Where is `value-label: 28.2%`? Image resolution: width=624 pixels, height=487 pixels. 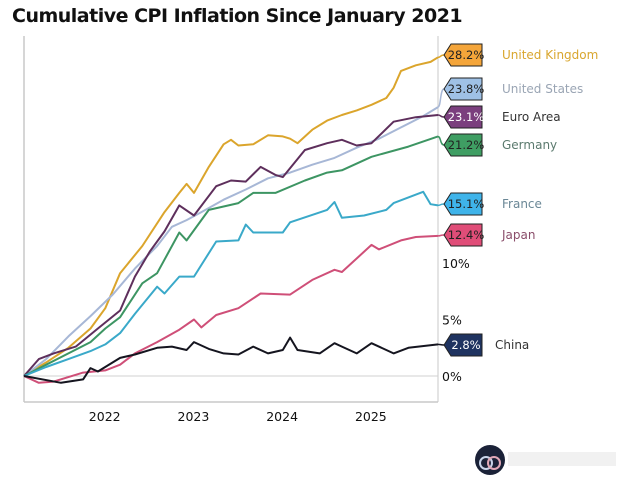
value-label: 28.2% is located at coordinates (466, 55).